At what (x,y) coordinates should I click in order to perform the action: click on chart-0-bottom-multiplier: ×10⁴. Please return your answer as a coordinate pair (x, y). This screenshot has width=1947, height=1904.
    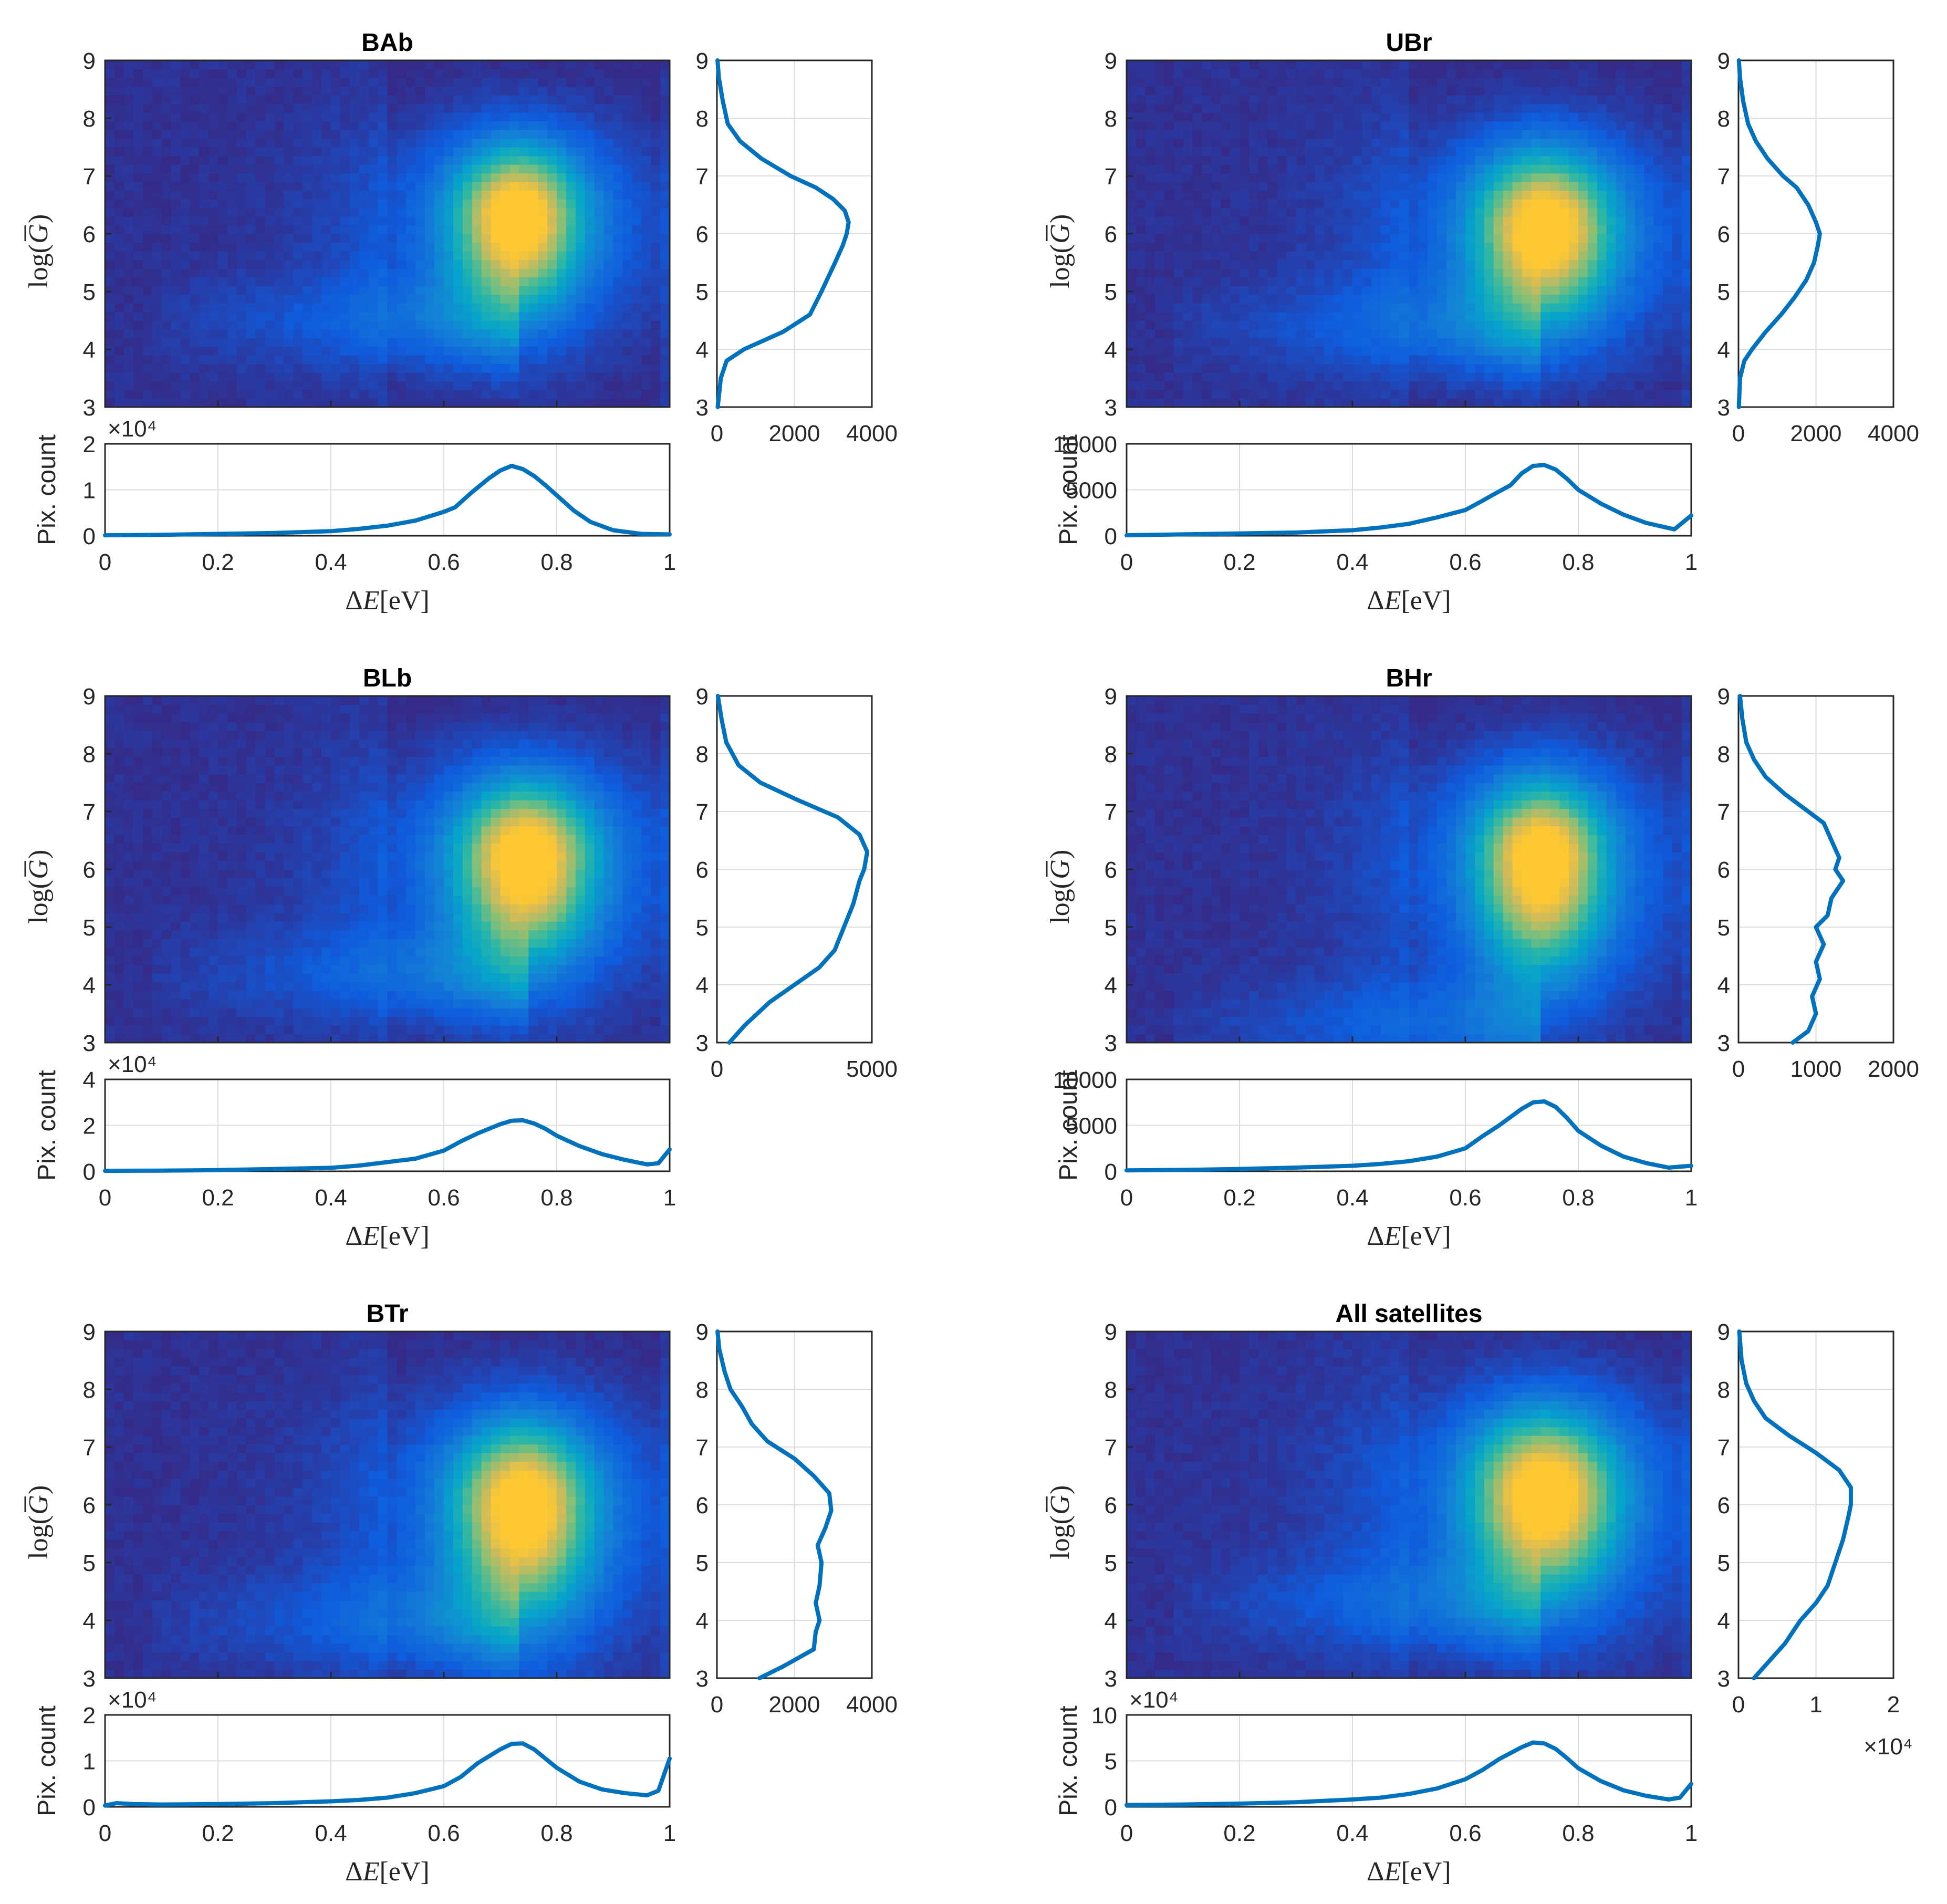
    Looking at the image, I should click on (133, 429).